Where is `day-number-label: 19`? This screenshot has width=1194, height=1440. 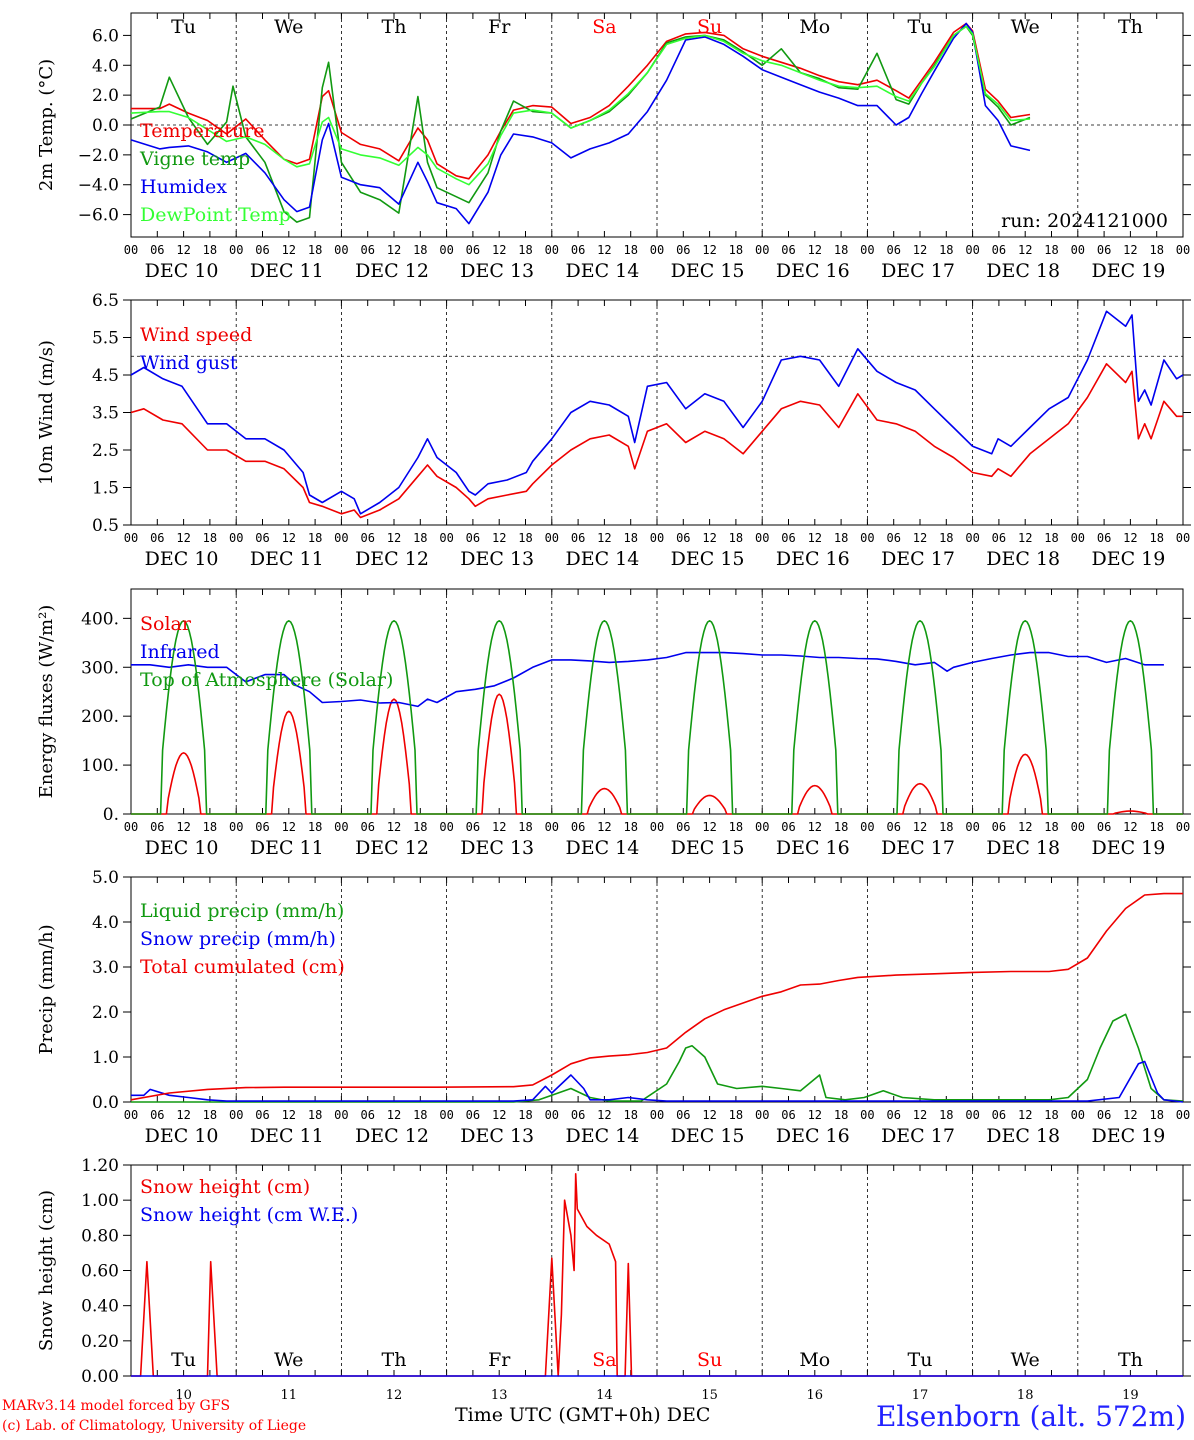 day-number-label: 19 is located at coordinates (1130, 1394).